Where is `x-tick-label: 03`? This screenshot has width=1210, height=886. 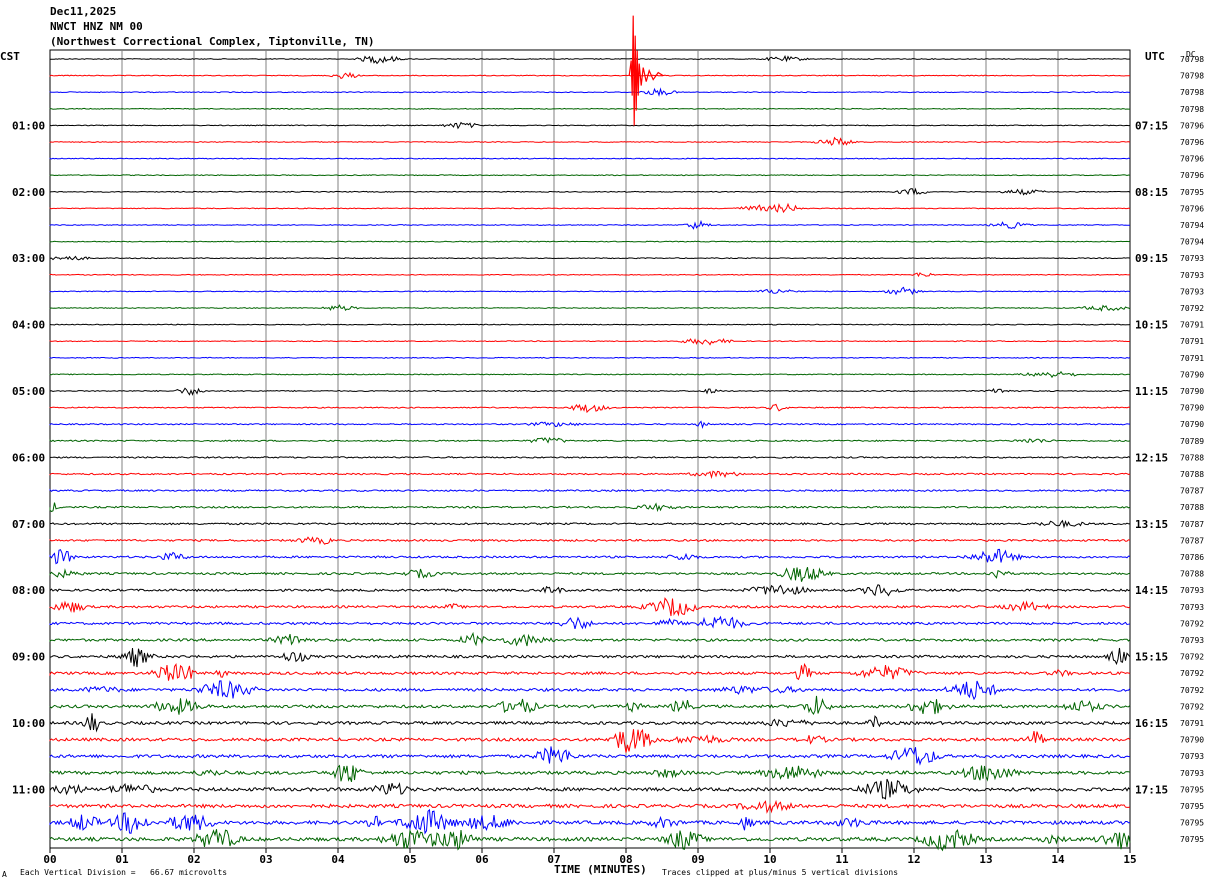 x-tick-label: 03 is located at coordinates (265, 859).